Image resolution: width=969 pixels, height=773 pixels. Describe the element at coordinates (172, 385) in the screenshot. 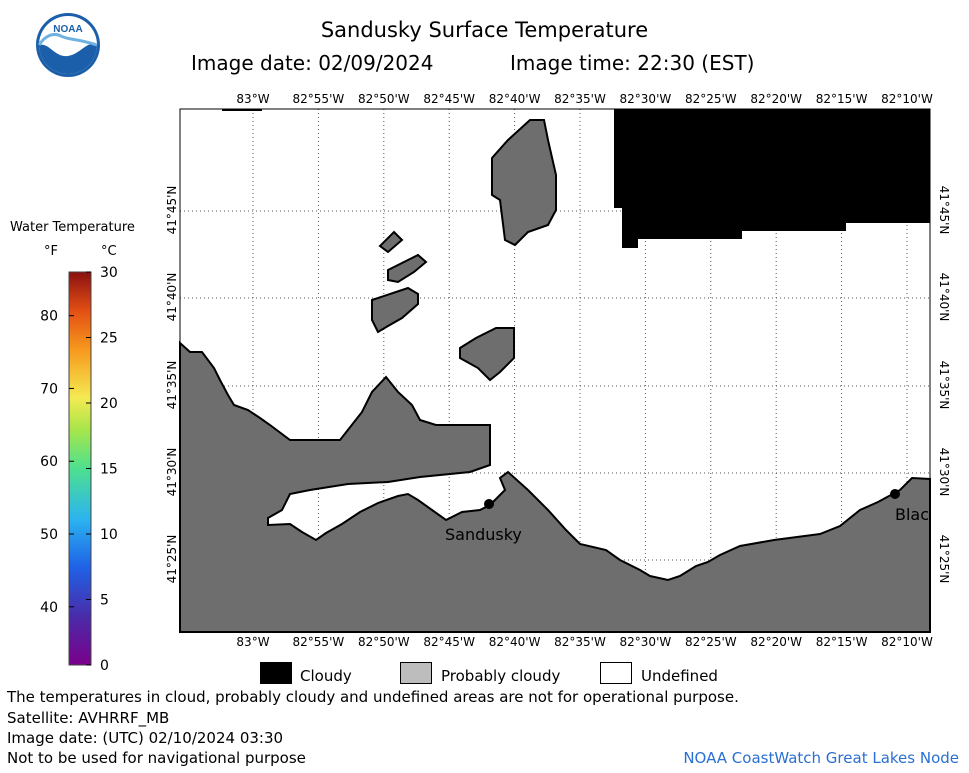

I see `lat-label-left: 41°35'N` at that location.